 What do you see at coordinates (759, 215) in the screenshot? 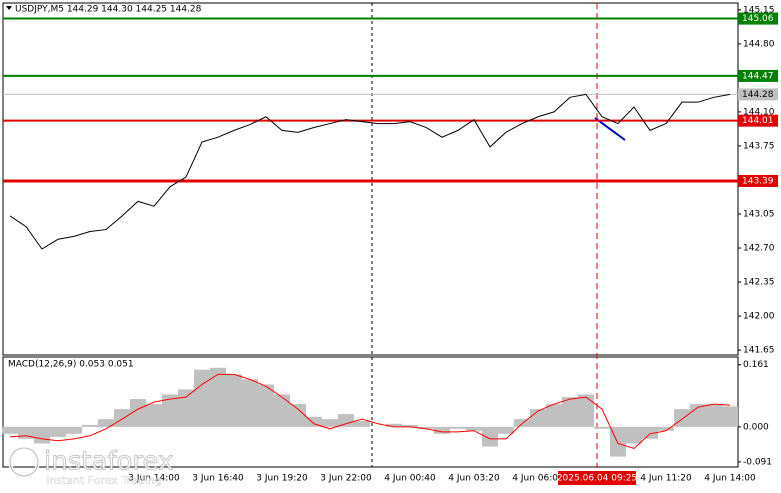
I see `y-tick-label: 143.05` at bounding box center [759, 215].